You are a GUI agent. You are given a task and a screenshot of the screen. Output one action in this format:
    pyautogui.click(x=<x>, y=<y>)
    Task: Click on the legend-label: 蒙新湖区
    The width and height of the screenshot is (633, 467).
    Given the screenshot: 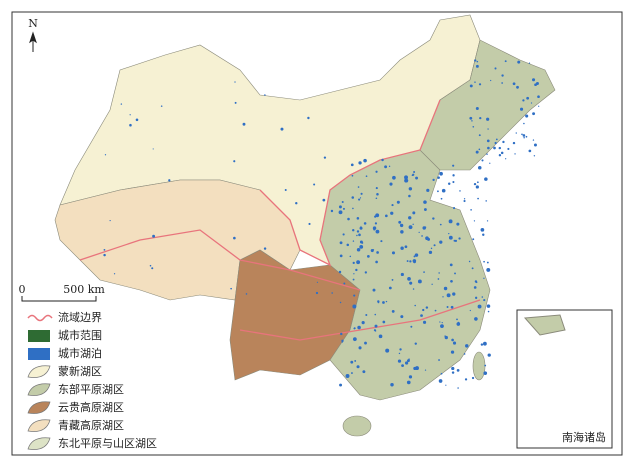 What is the action you would take?
    pyautogui.click(x=80, y=371)
    